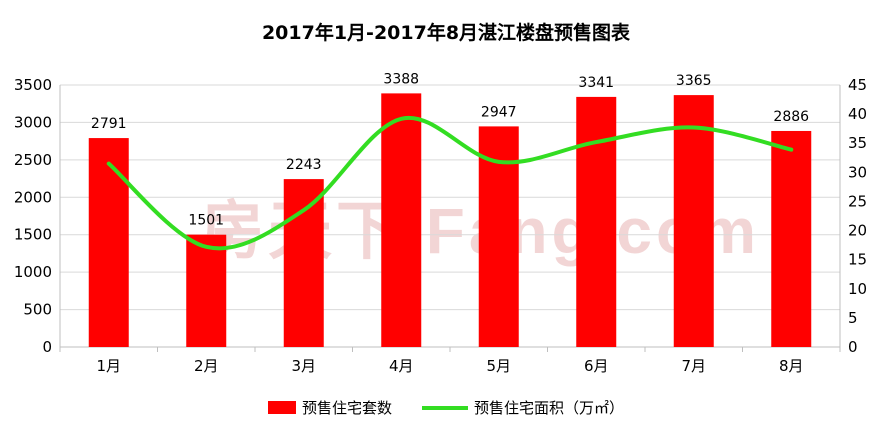 This screenshot has width=892, height=435. I want to click on data-label: 1501, so click(206, 221).